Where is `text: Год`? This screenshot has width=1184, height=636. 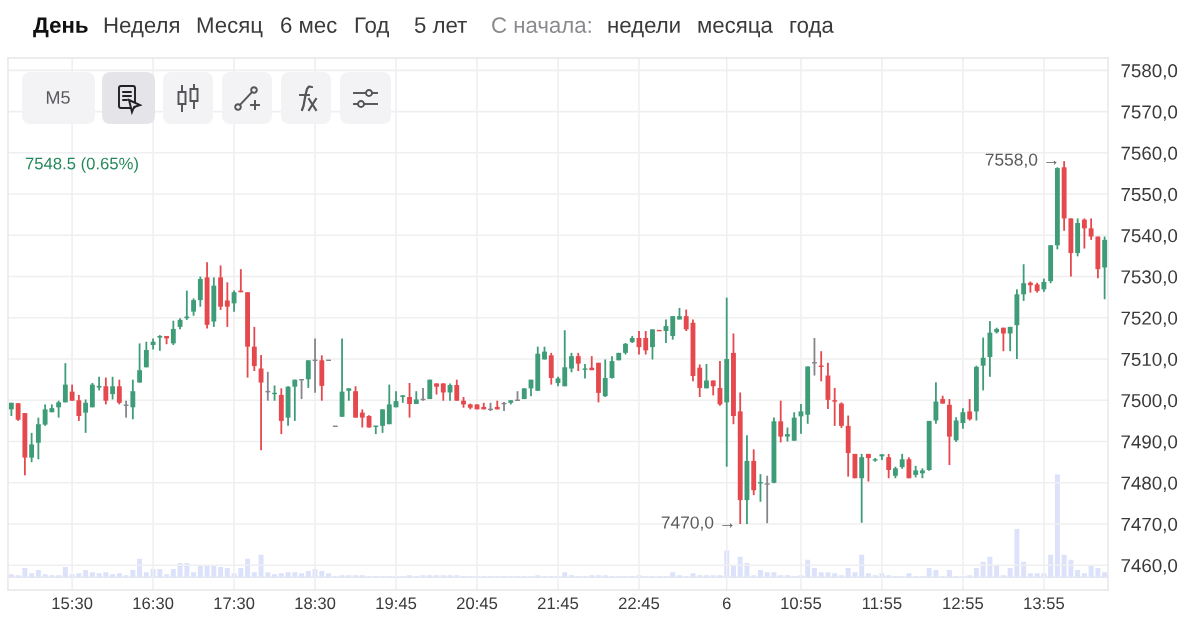
text: Год is located at coordinates (372, 27).